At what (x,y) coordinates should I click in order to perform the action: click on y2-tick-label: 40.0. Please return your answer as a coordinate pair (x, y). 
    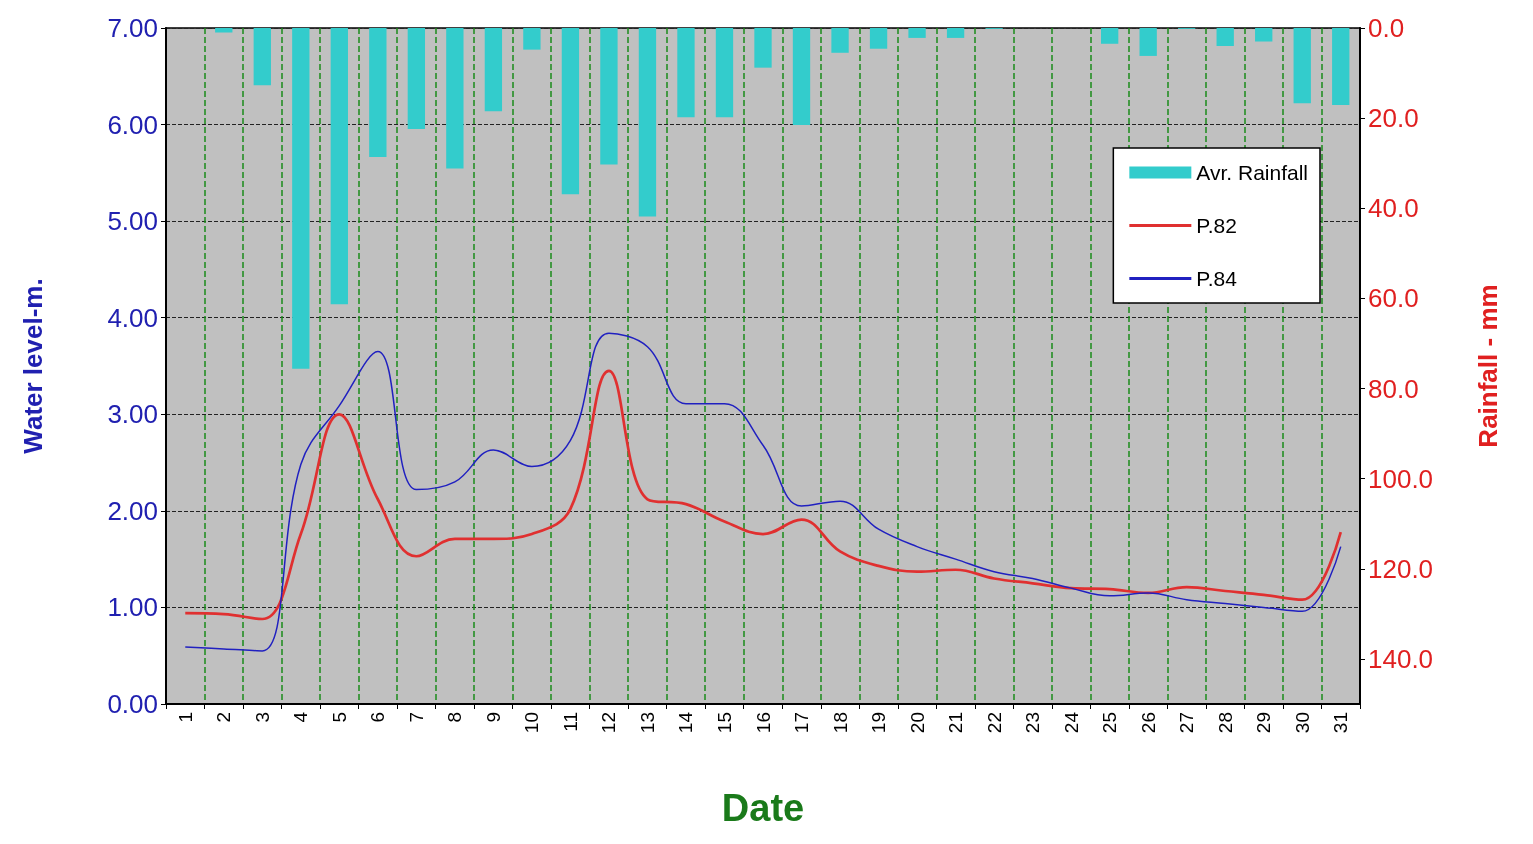
    Looking at the image, I should click on (1393, 208).